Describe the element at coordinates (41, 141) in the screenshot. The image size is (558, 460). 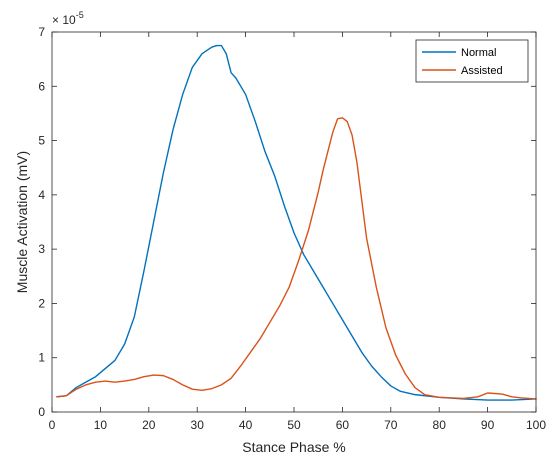
I see `y-tick-label: 5` at that location.